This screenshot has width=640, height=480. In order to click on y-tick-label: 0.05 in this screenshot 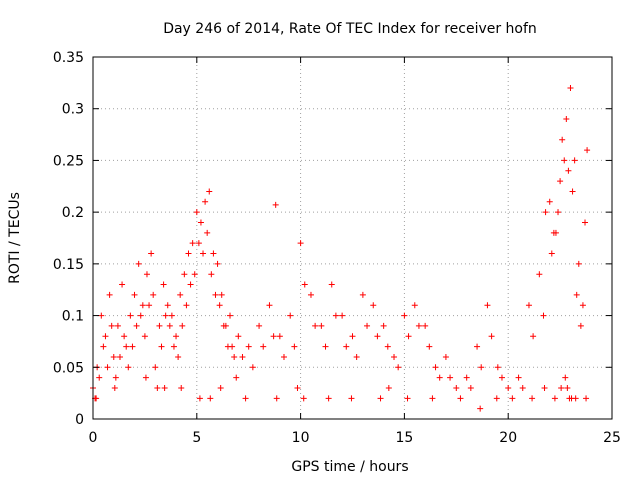, I will do `click(68, 368)`.